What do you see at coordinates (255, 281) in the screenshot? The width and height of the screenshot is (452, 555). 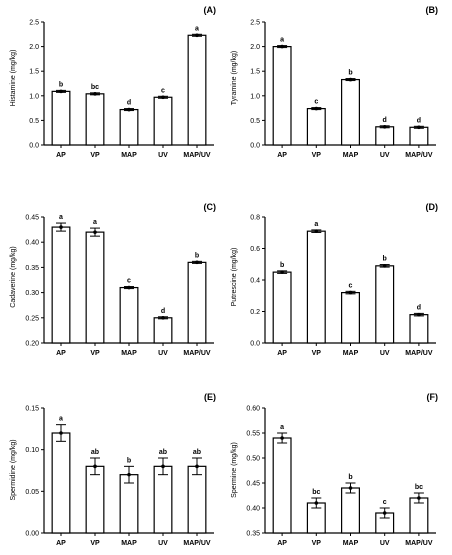 I see `y-tick-label: 0.4` at bounding box center [255, 281].